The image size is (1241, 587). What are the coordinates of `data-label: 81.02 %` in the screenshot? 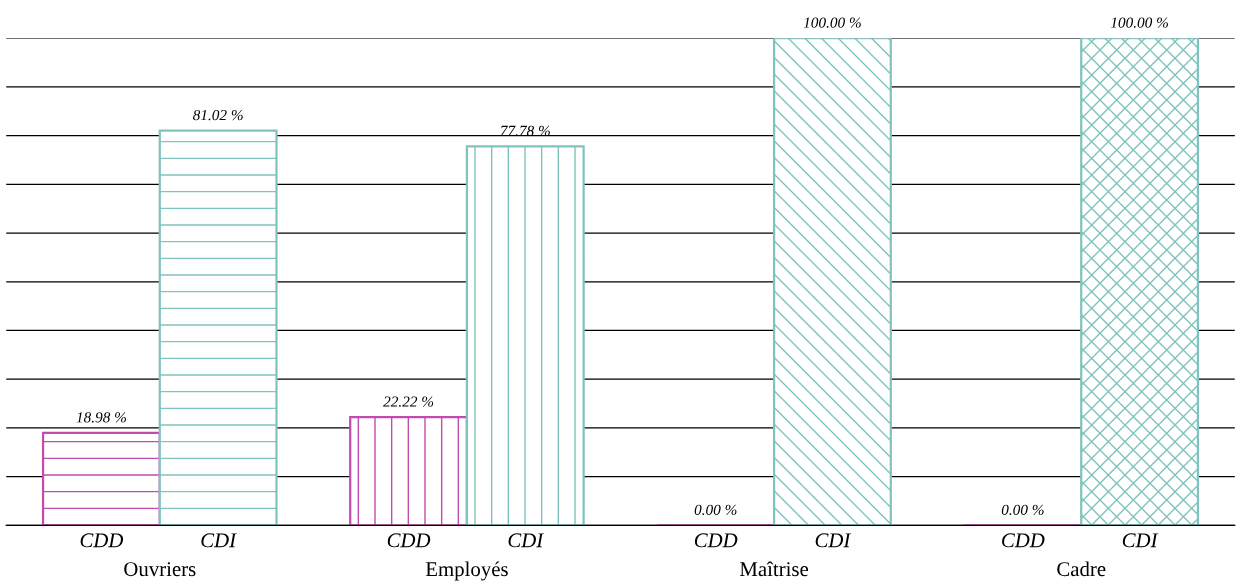 It's located at (218, 115).